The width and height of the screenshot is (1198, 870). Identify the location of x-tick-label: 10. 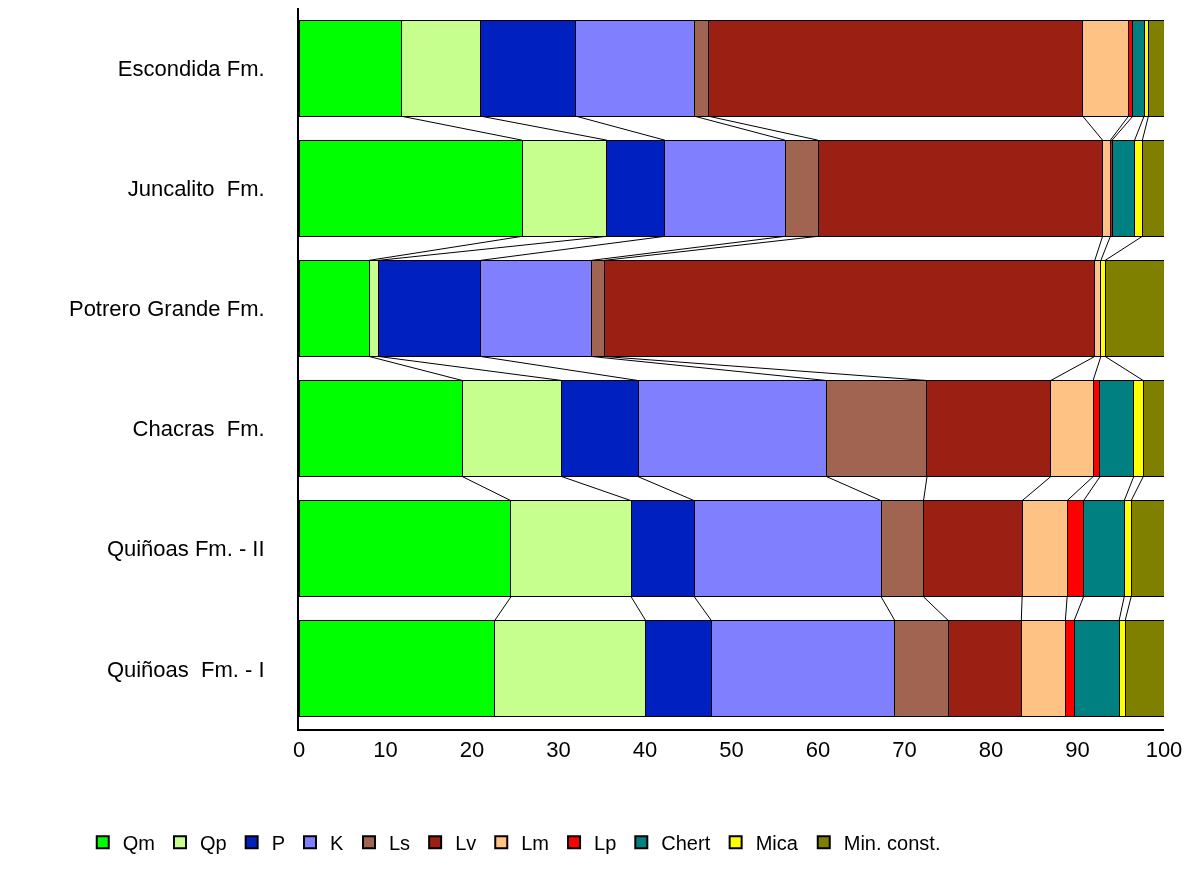
(385, 750).